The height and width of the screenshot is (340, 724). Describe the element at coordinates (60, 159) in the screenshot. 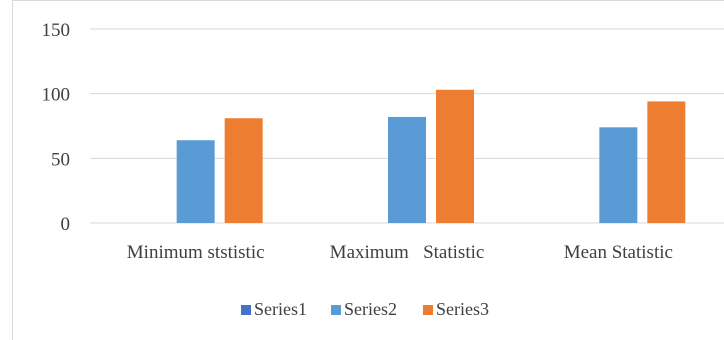

I see `y-tick-label: 50` at that location.